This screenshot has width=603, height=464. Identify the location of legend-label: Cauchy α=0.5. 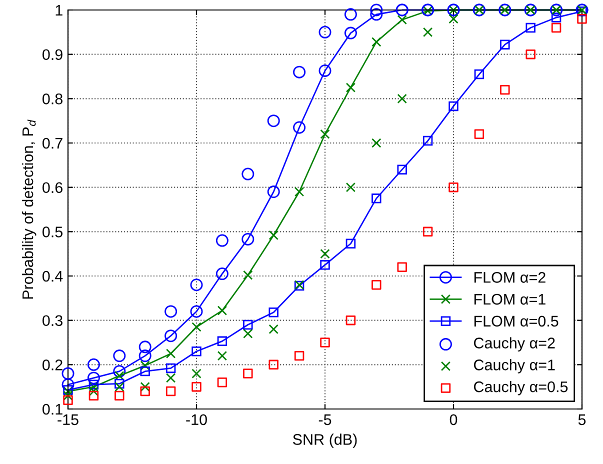
(521, 388).